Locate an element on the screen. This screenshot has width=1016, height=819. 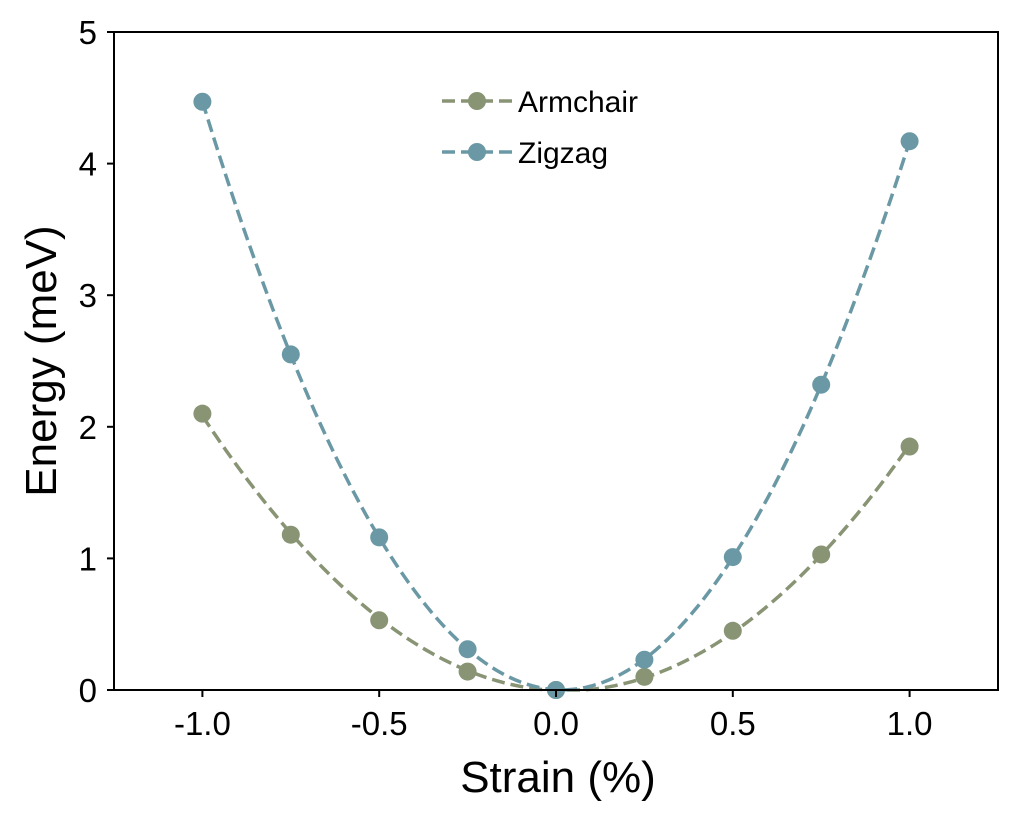
x-tick-label: 0.0 is located at coordinates (556, 723).